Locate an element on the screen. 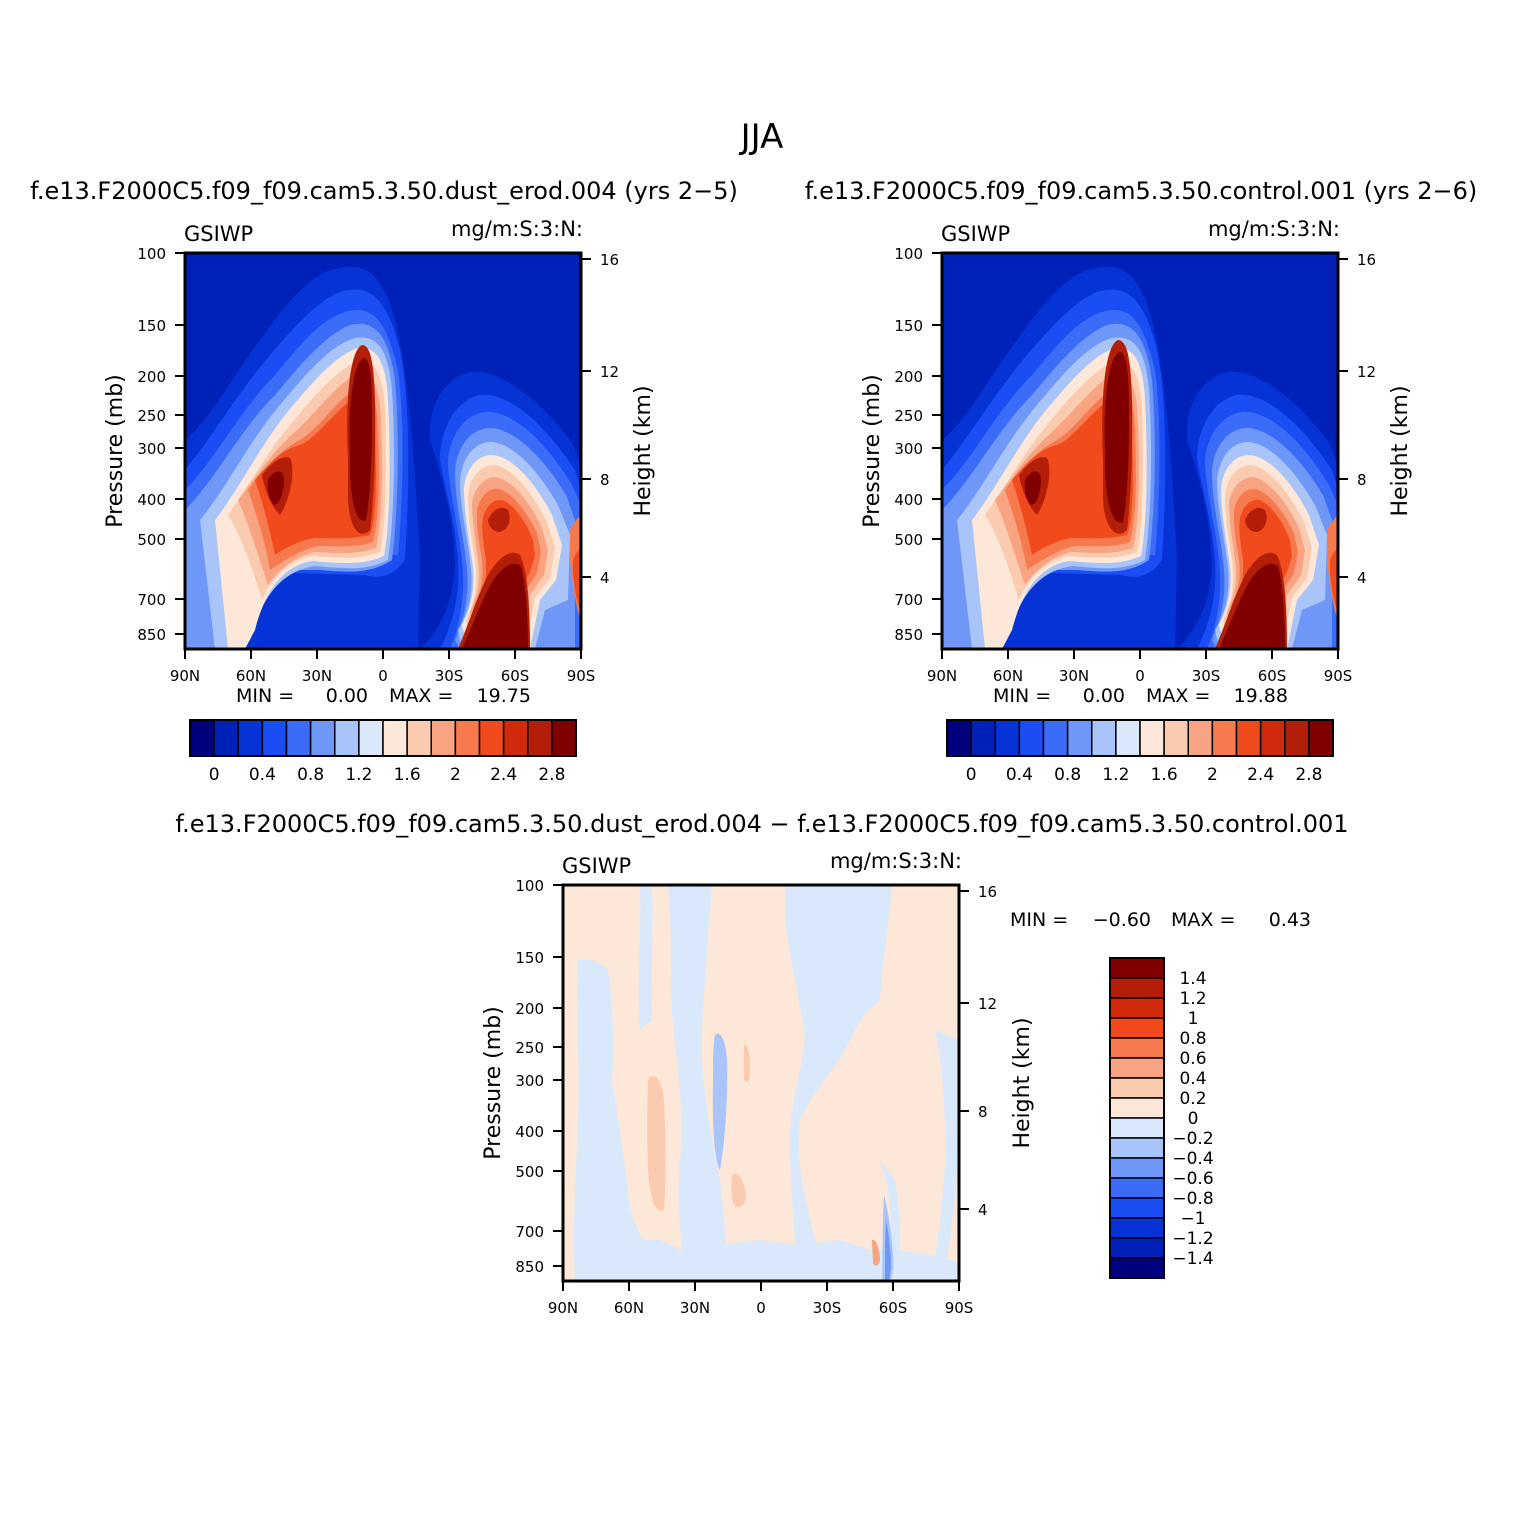  x-tick-label: 30N is located at coordinates (317, 676).